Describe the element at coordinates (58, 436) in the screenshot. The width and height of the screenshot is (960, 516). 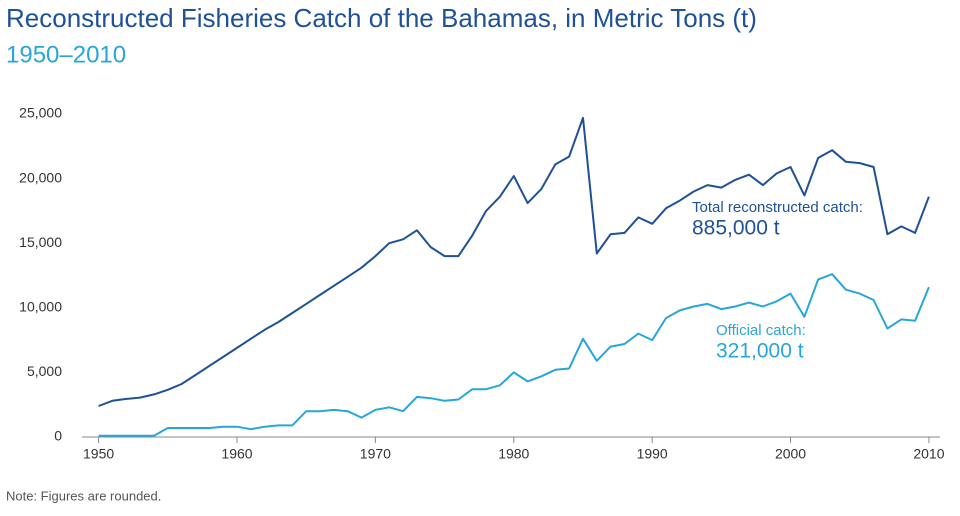
I see `y-tick-label: 0` at that location.